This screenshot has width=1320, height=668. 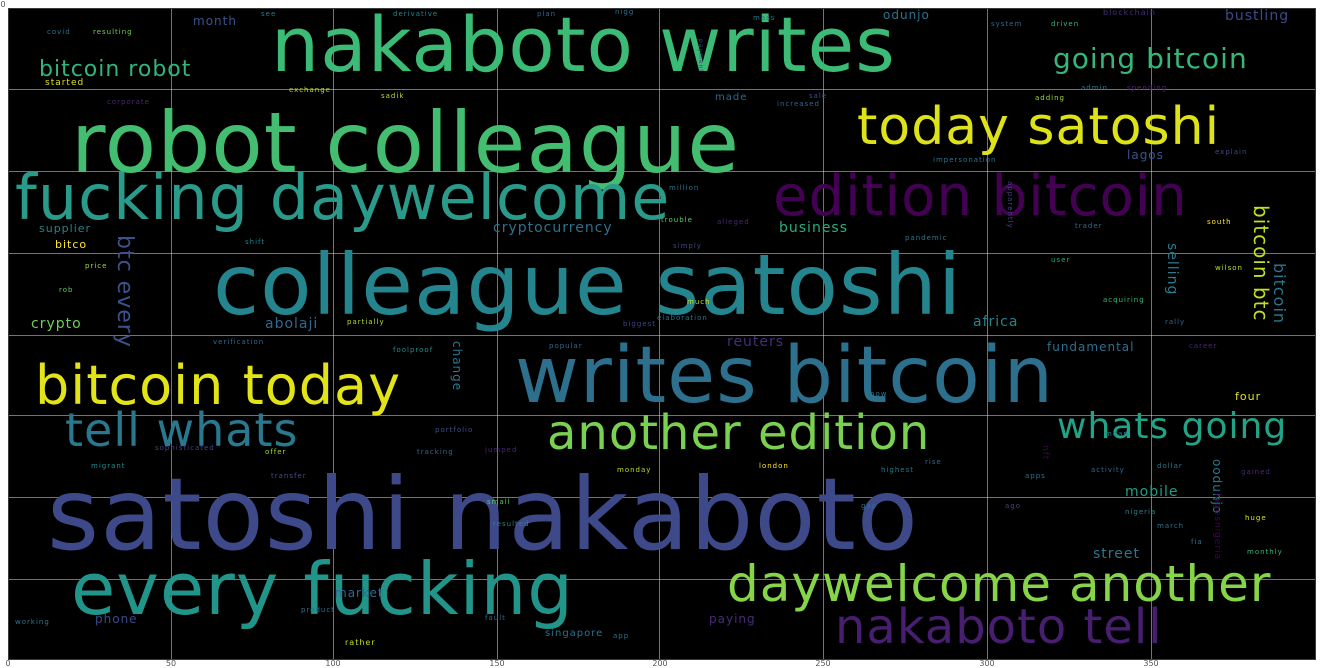 What do you see at coordinates (739, 433) in the screenshot?
I see `cloud-word: another edition` at bounding box center [739, 433].